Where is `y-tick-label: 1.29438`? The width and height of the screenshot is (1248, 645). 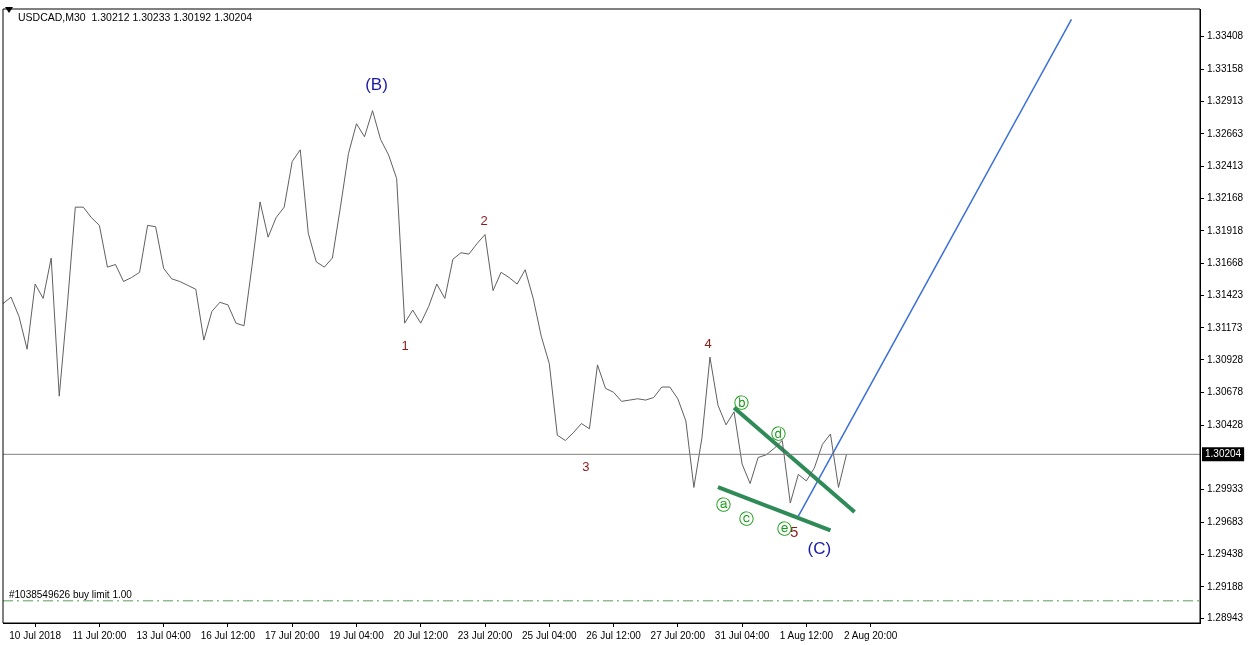 y-tick-label: 1.29438 is located at coordinates (1225, 553).